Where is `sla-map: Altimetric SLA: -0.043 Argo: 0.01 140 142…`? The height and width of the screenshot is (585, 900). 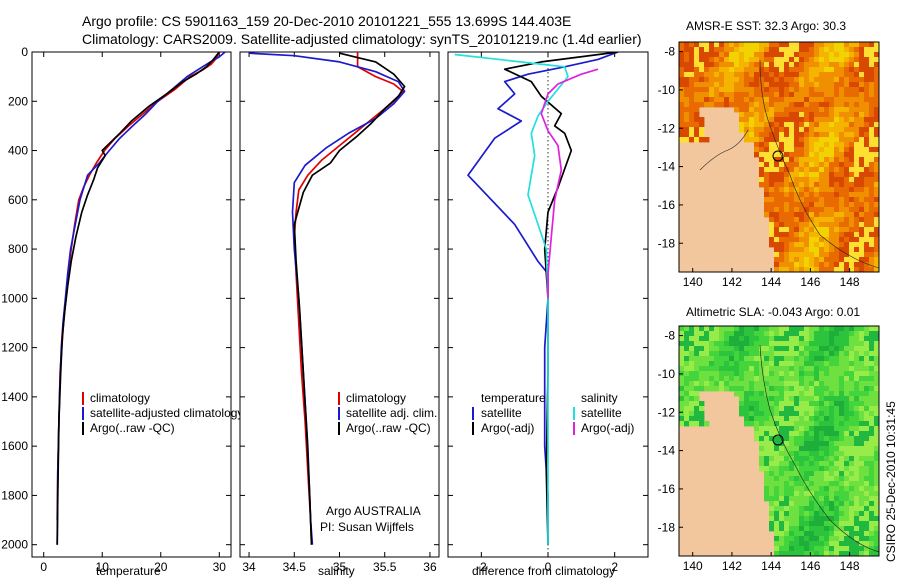
sla-map: Altimetric SLA: -0.043 Argo: 0.01 140 142… is located at coordinates (769, 439).